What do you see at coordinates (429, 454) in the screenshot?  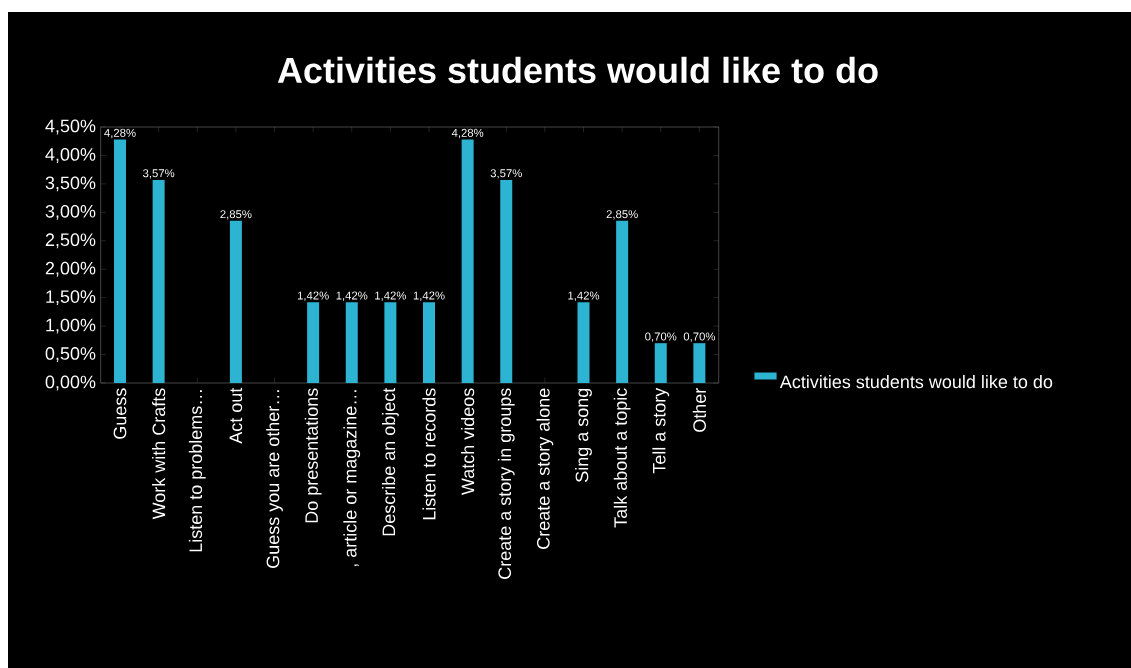 I see `x-tick-label: Listen to records` at bounding box center [429, 454].